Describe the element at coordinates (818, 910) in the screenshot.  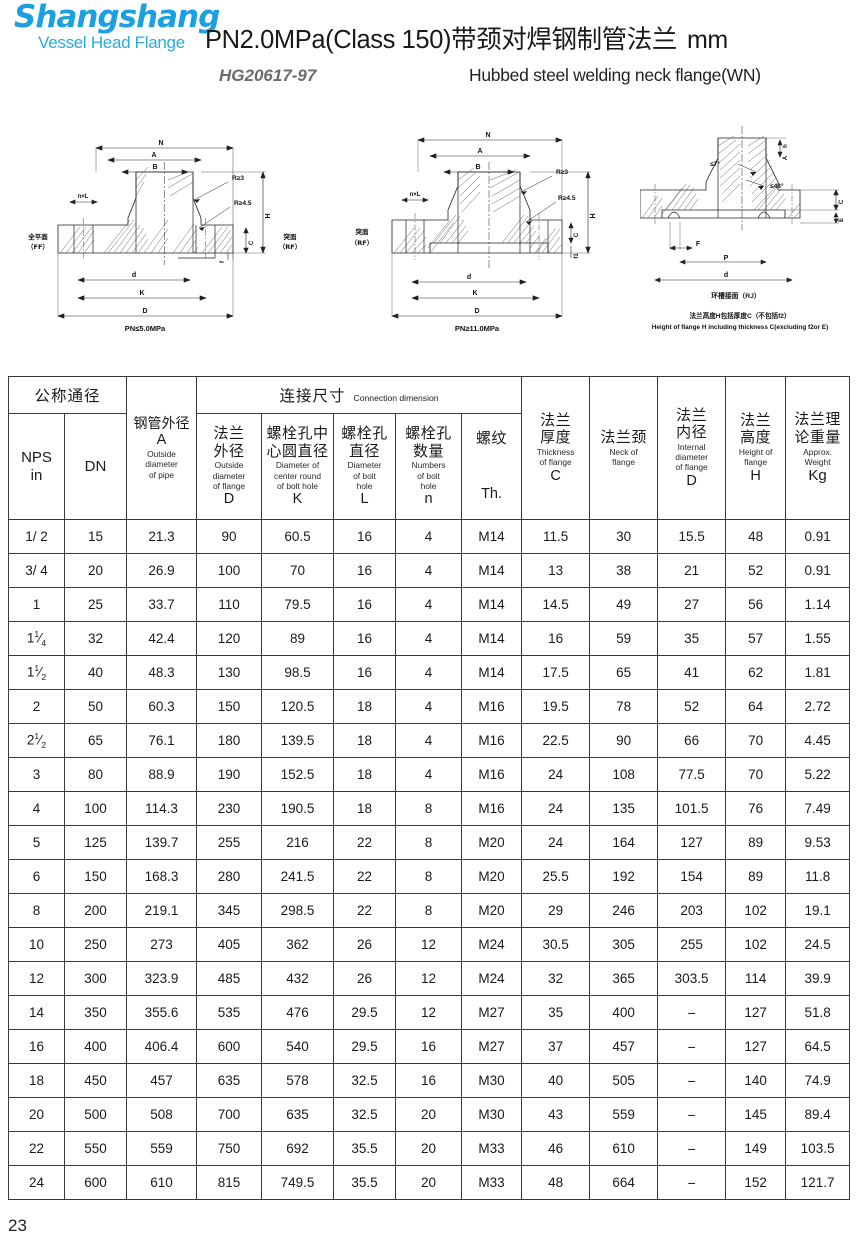
I see `cell-kg: 19.1` at that location.